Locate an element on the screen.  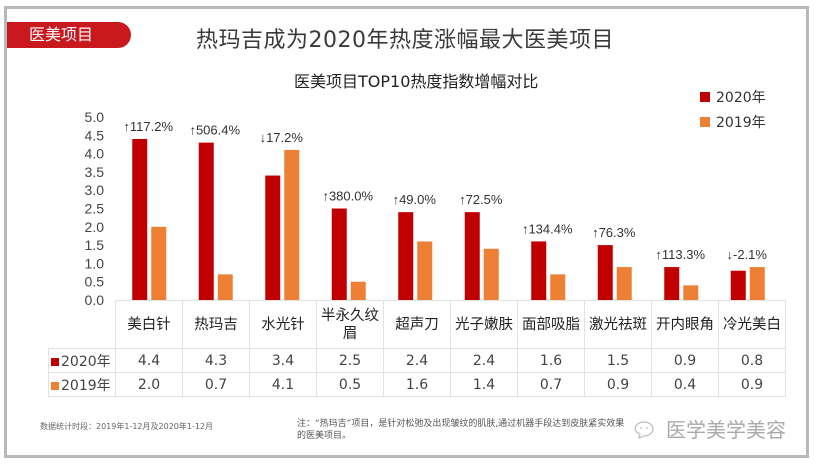
y-tick-label: 4.5 is located at coordinates (95, 135).